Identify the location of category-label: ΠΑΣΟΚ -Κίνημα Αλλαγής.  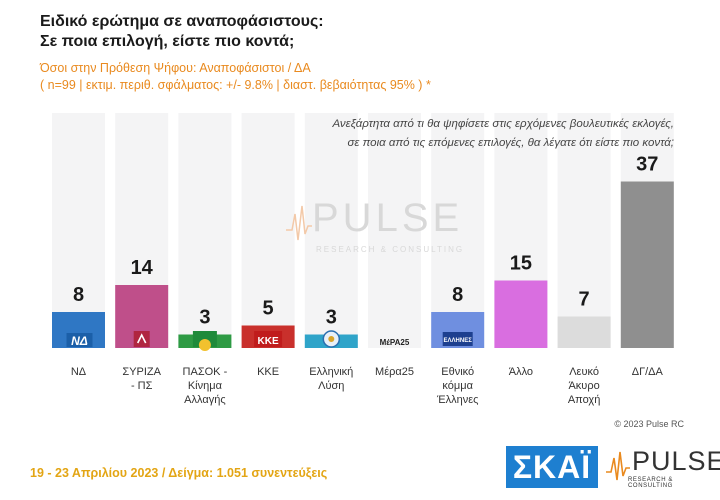
(205, 386).